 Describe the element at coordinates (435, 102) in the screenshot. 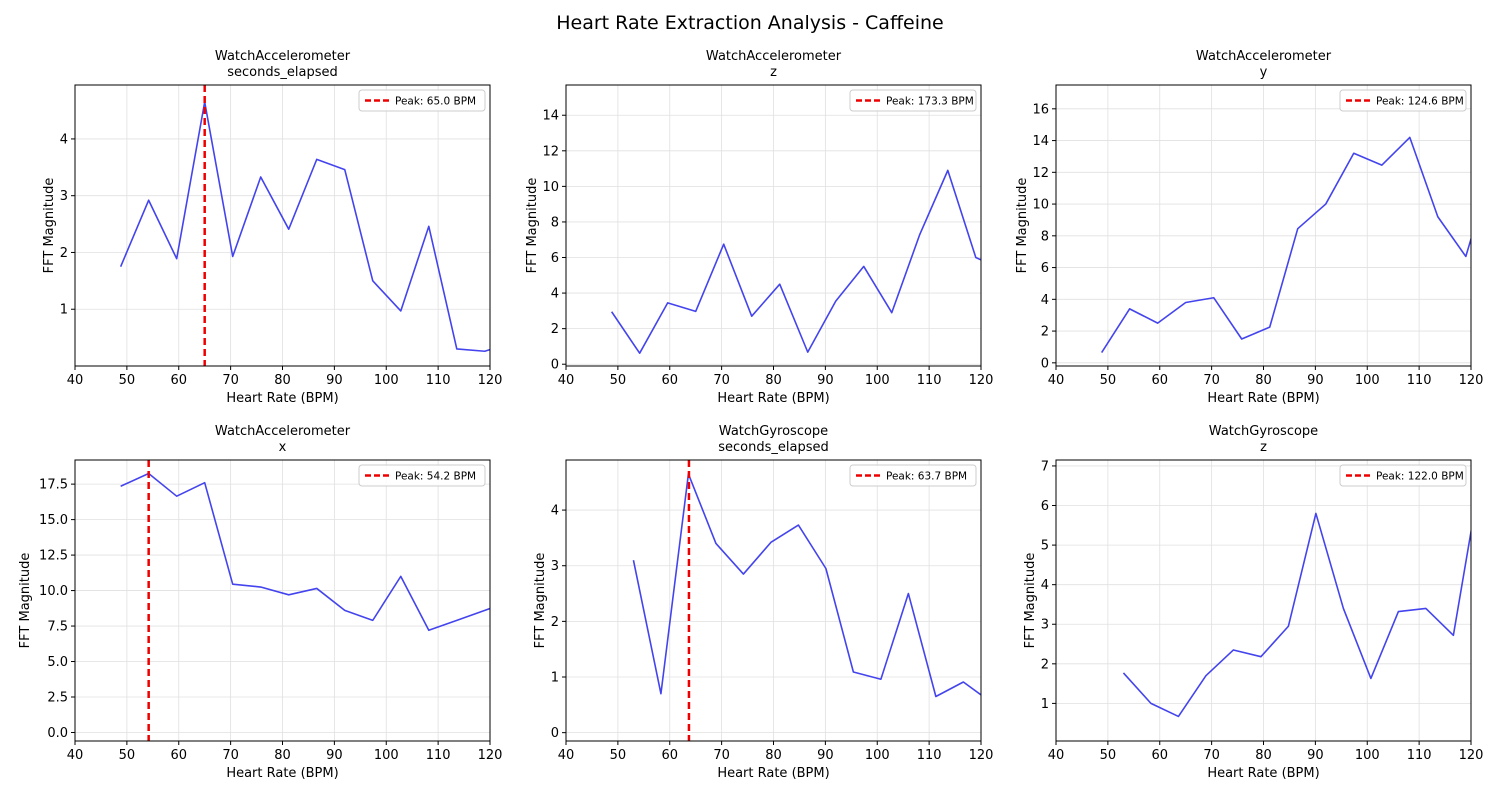

I see `legend-label: Peak: 65.0 BPM` at that location.